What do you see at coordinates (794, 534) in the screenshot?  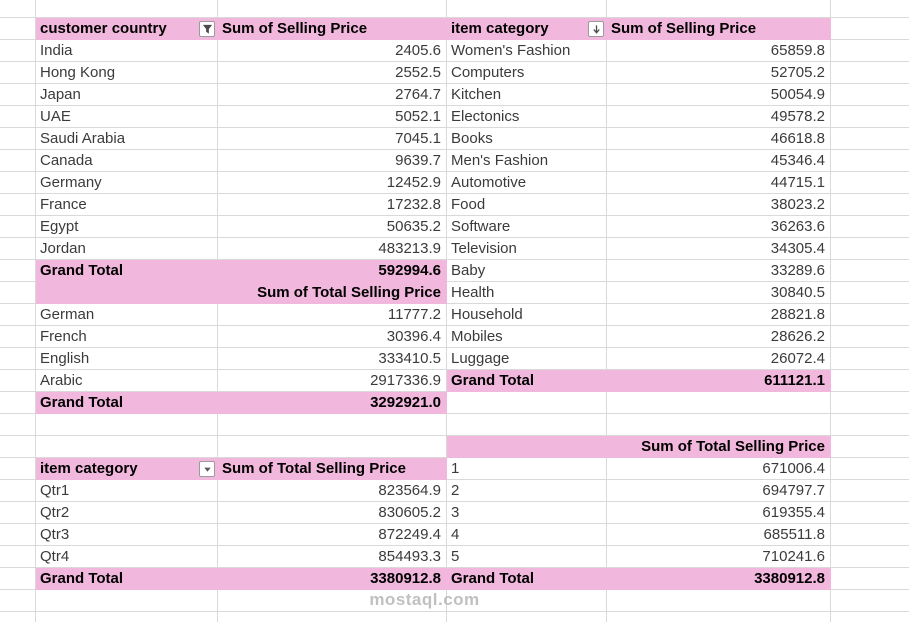 I see `row-value-cell: 685511.8` at bounding box center [794, 534].